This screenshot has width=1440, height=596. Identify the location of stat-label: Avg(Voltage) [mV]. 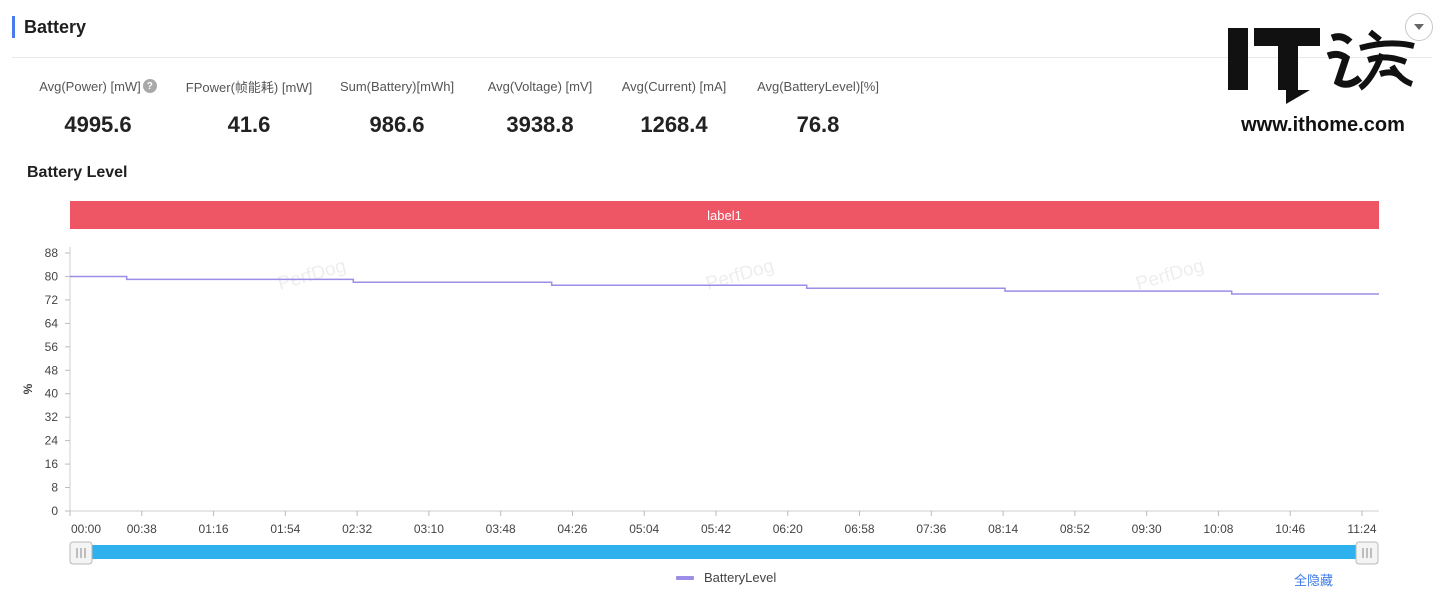
(540, 86).